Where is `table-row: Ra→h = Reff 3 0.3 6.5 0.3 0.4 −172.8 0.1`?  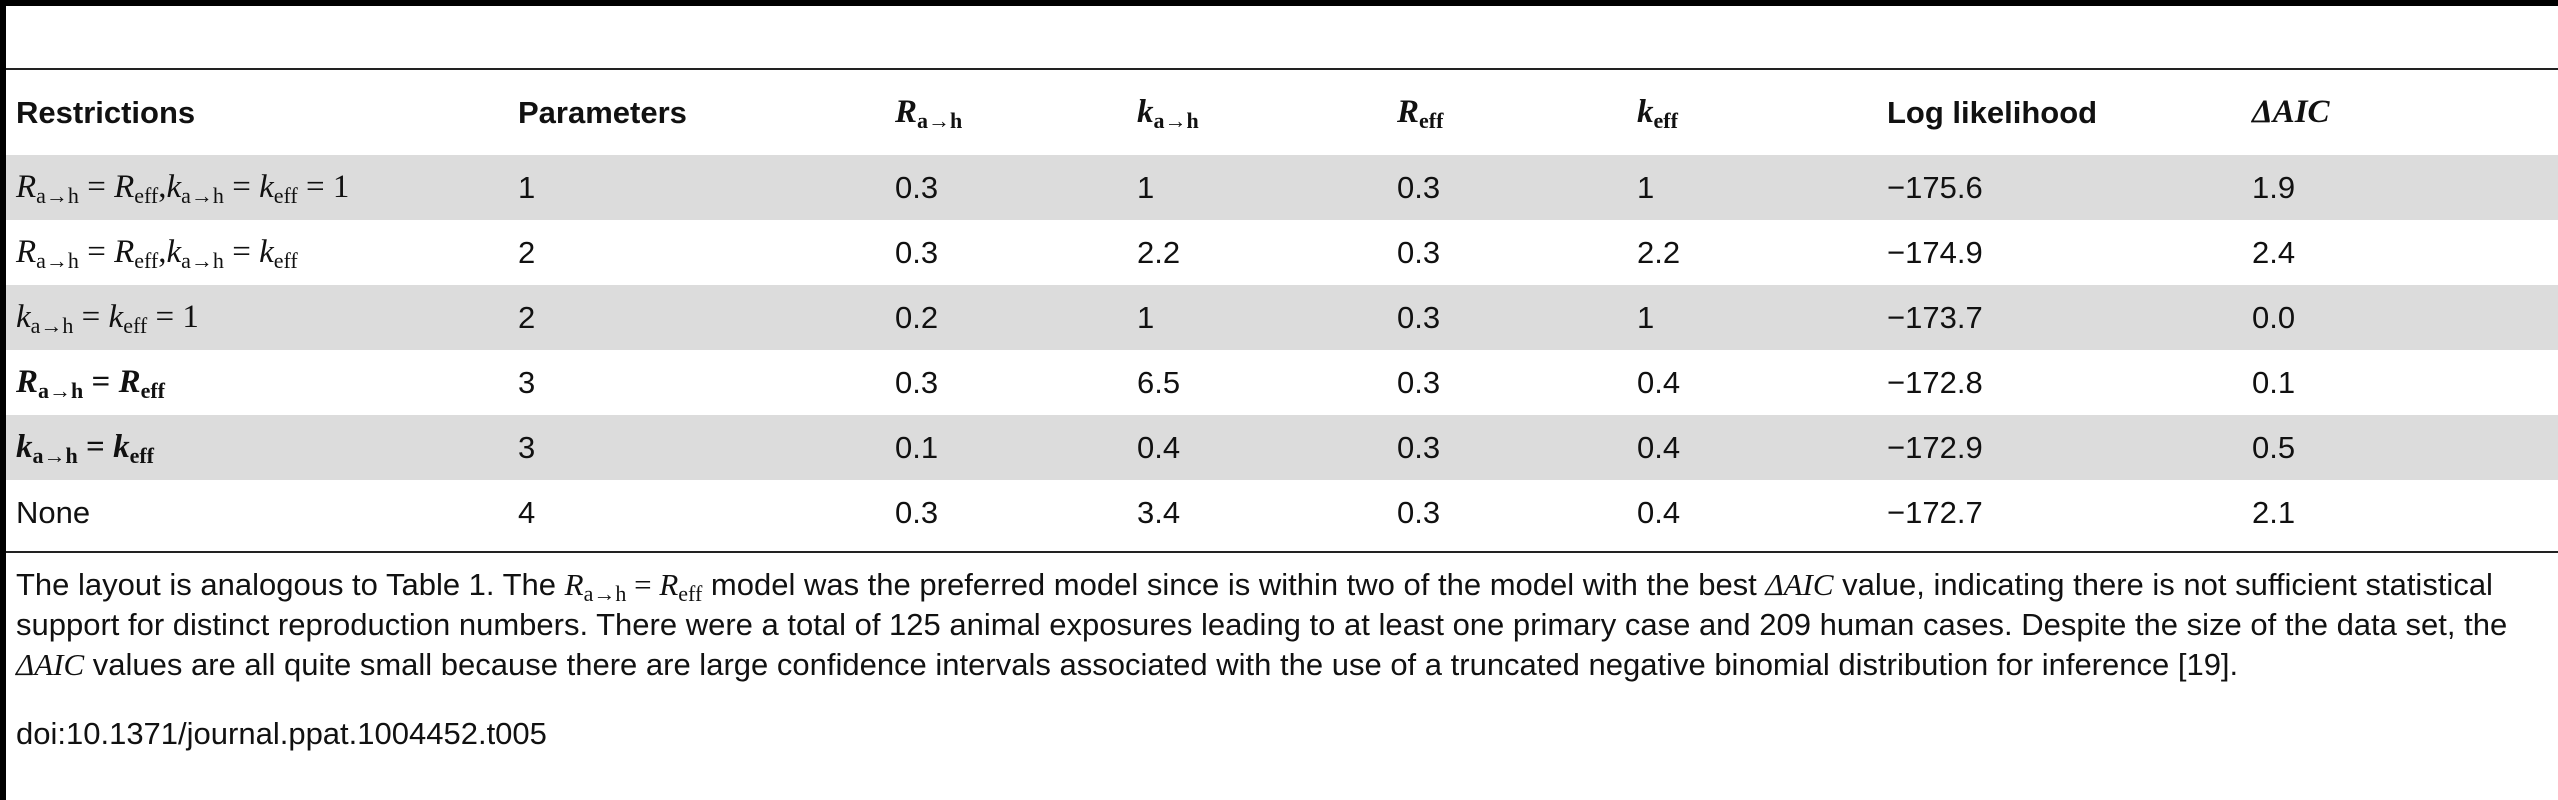
table-row: Ra→h = Reff 3 0.3 6.5 0.3 0.4 −172.8 0.1 is located at coordinates (1282, 382).